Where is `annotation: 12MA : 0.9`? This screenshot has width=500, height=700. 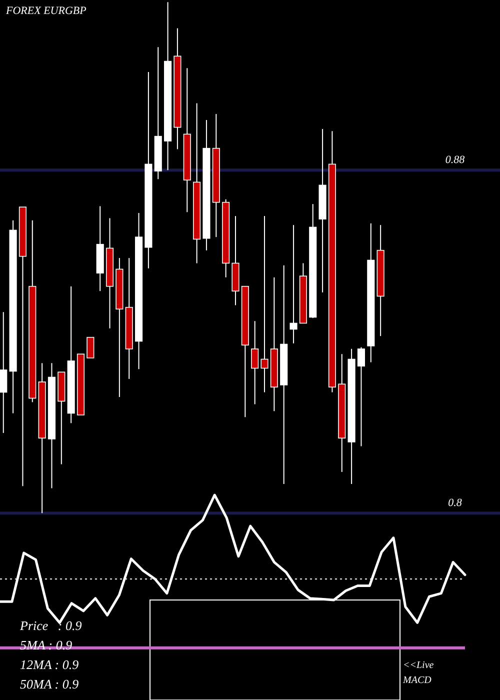 annotation: 12MA : 0.9 is located at coordinates (50, 664).